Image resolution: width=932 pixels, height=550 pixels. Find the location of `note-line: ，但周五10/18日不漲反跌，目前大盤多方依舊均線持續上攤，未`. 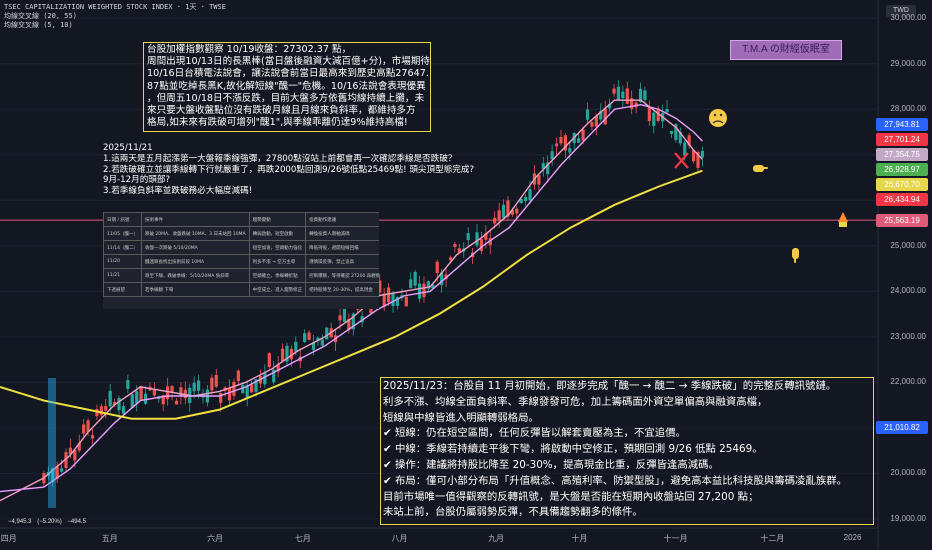

note-line: ，但周五10/18日不漲反跌，目前大盤多方依舊均線持續上攤，未 is located at coordinates (286, 98).